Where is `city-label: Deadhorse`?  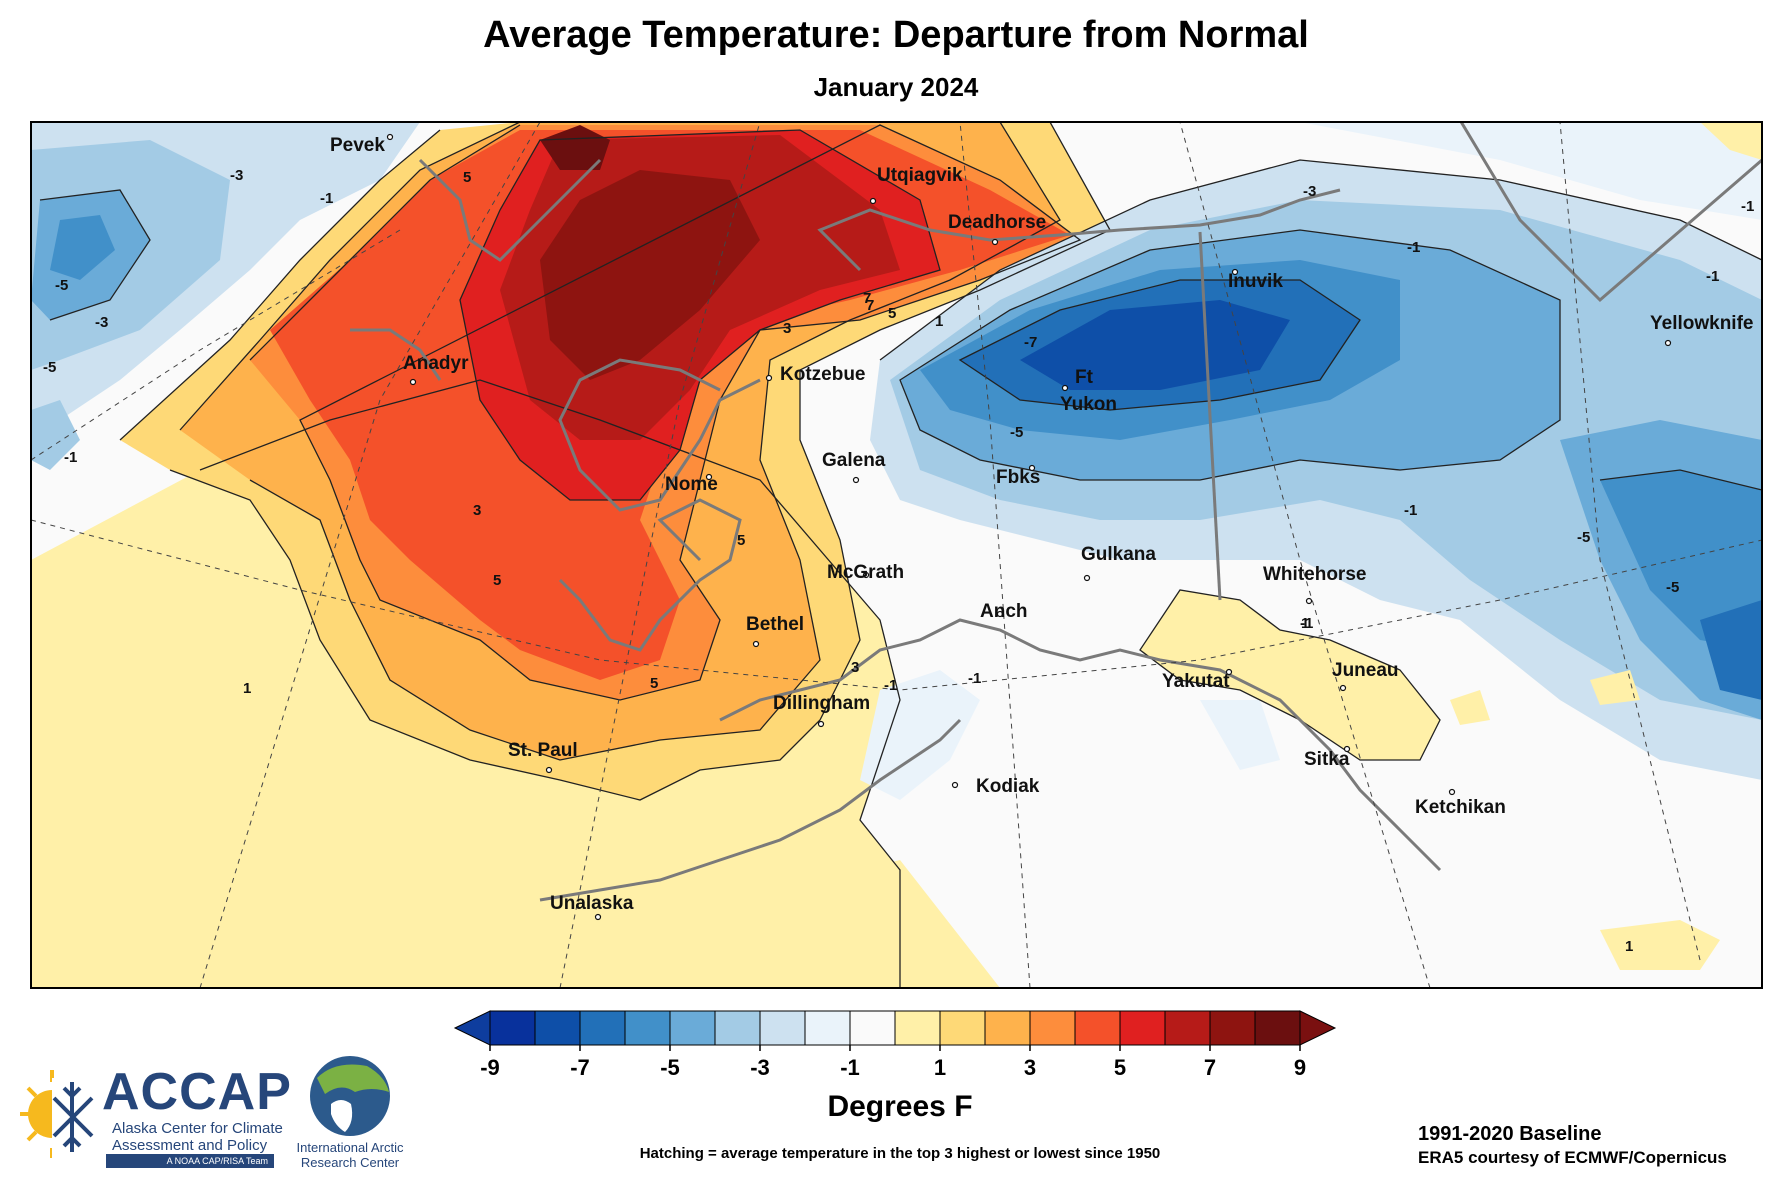 city-label: Deadhorse is located at coordinates (997, 222).